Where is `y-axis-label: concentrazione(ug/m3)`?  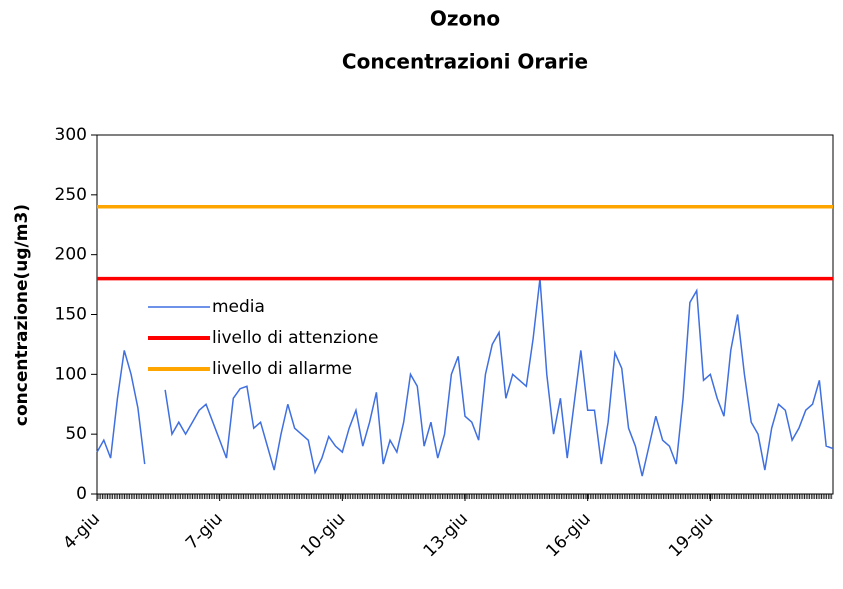
y-axis-label: concentrazione(ug/m3) is located at coordinates (22, 315).